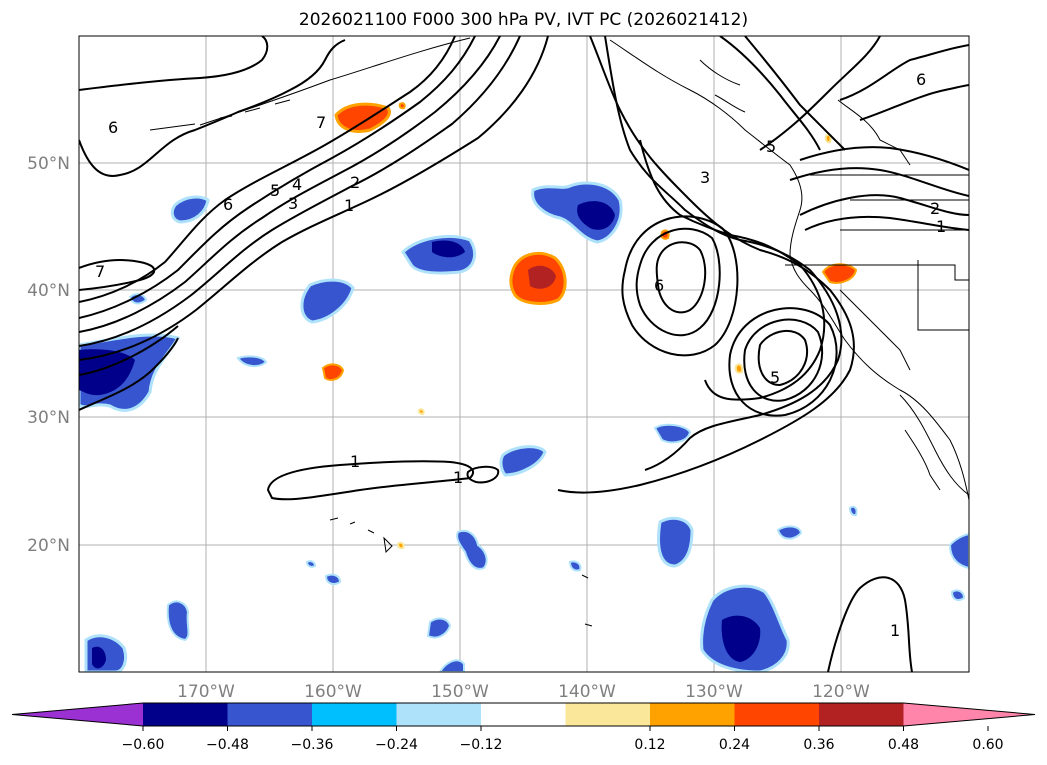 The width and height of the screenshot is (1047, 765). I want to click on lat-label: 50°N, so click(48, 164).